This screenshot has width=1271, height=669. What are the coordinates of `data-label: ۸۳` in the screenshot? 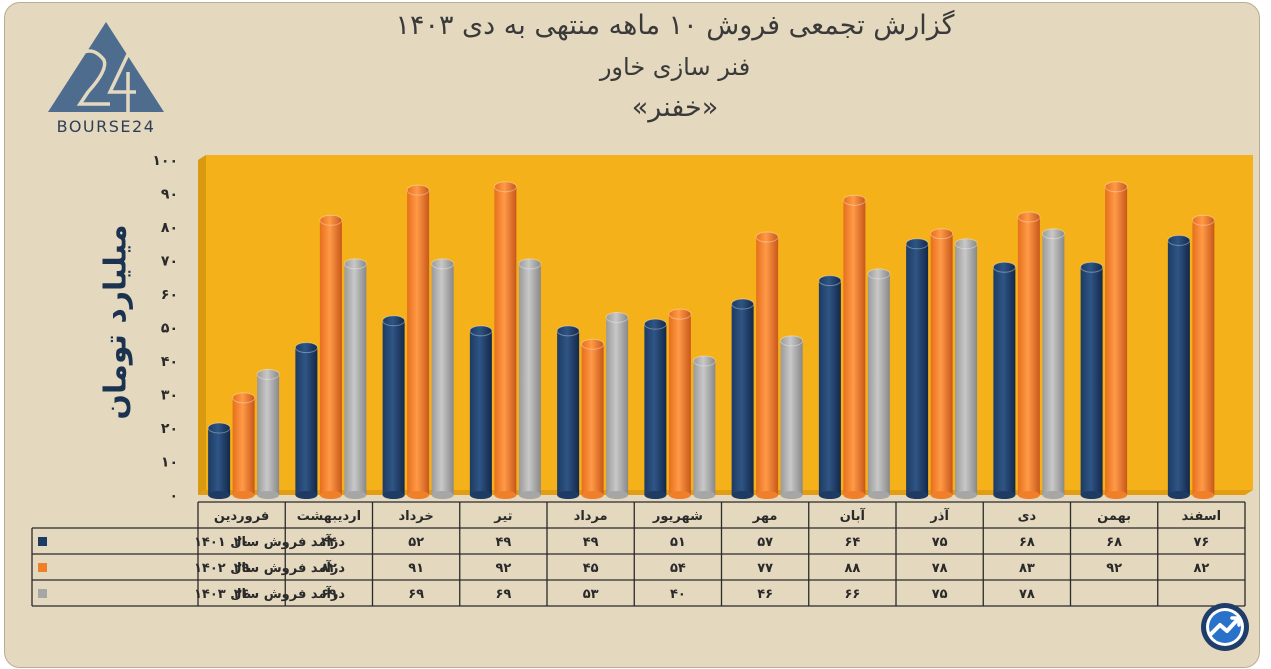 It's located at (1027, 568).